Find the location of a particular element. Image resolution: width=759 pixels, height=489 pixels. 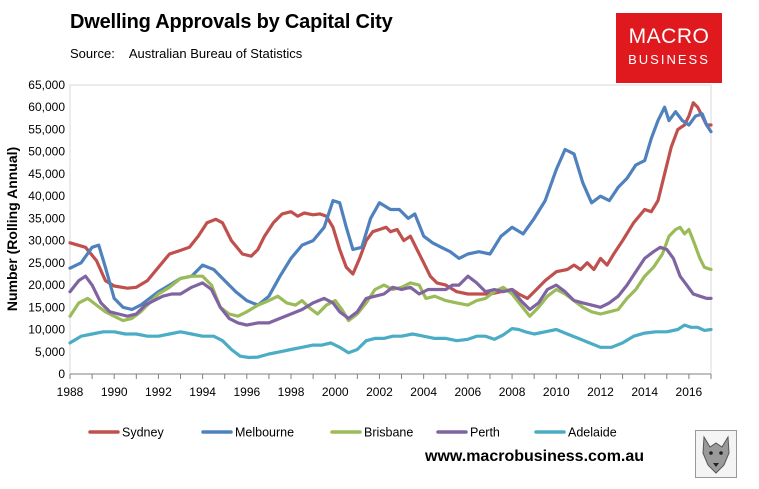

x-tick-label: 1998 is located at coordinates (291, 392).